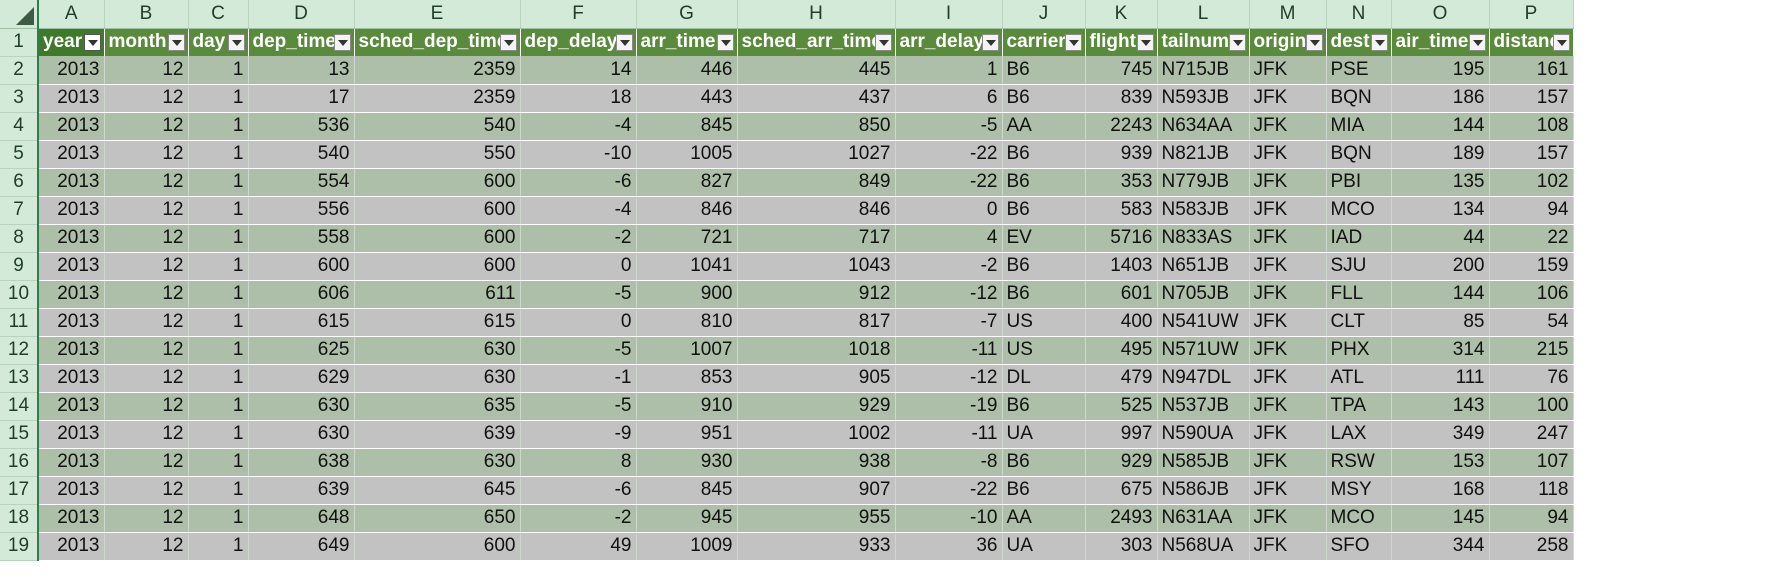 The image size is (1773, 578). Describe the element at coordinates (1440, 350) in the screenshot. I see `cell-air-time: 314` at that location.